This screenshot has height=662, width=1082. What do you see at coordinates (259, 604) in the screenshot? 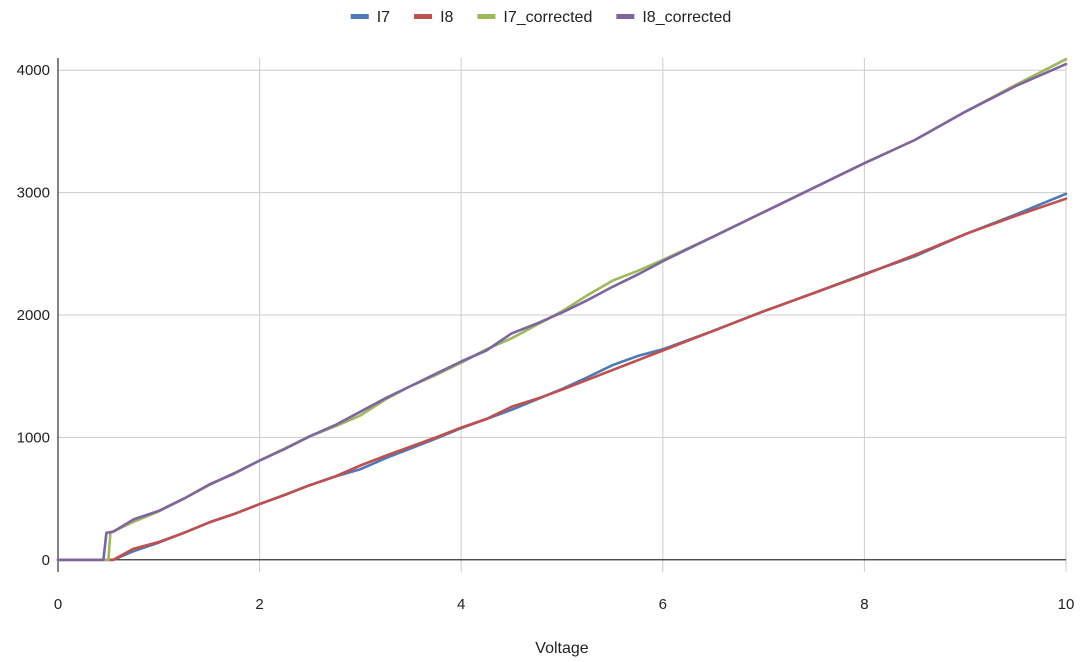
I see `x-tick-label: 2` at bounding box center [259, 604].